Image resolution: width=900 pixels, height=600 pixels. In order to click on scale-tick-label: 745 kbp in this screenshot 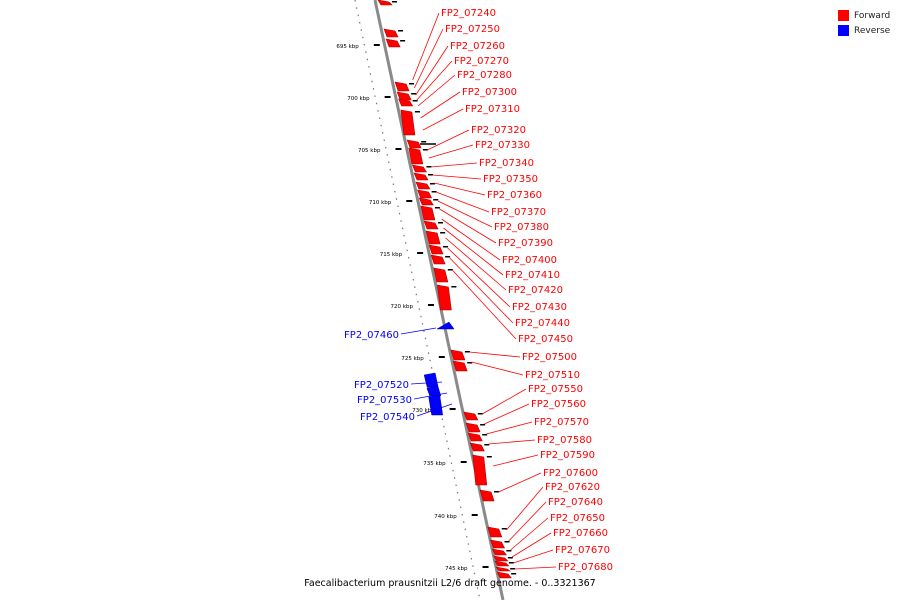, I will do `click(456, 569)`.